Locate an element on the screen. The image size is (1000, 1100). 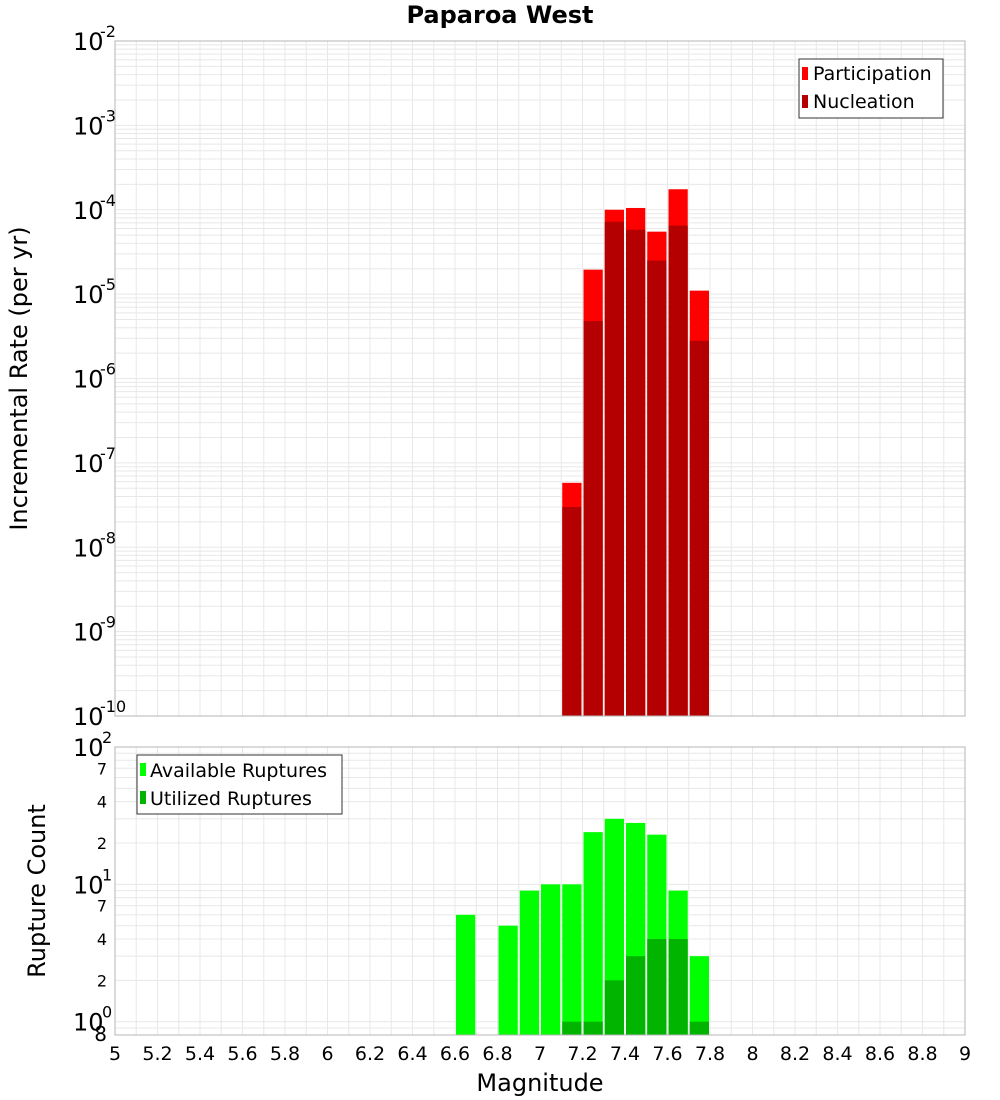
legend-swatch-utilized is located at coordinates (143, 797).